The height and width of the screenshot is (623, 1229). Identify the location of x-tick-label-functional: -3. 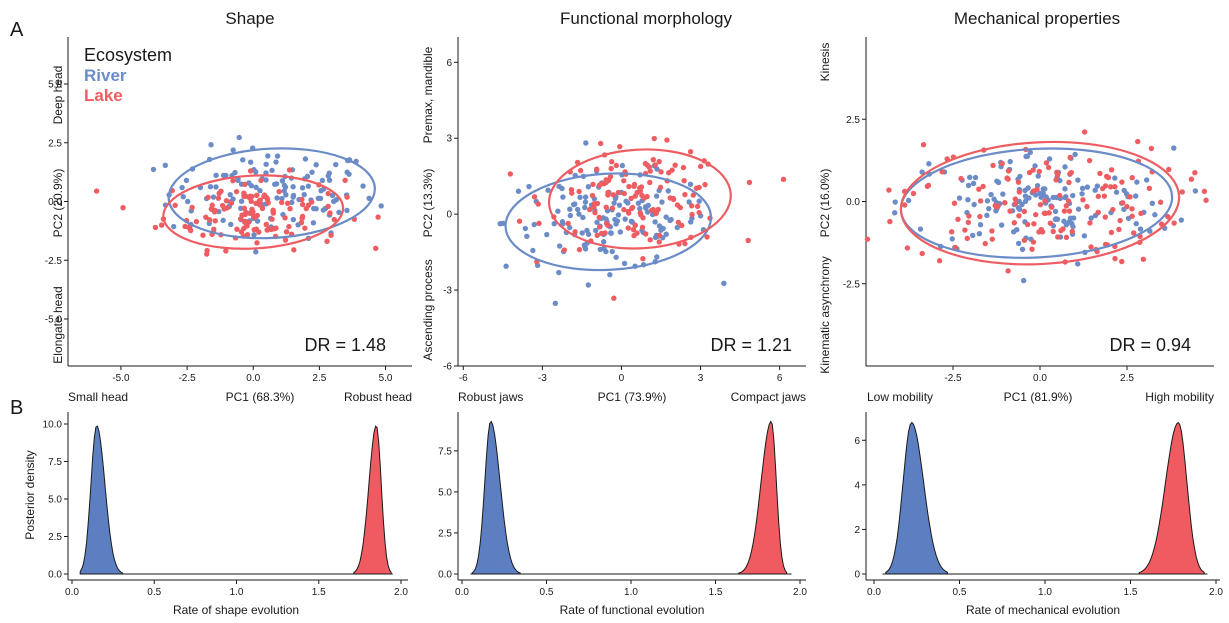
(542, 378).